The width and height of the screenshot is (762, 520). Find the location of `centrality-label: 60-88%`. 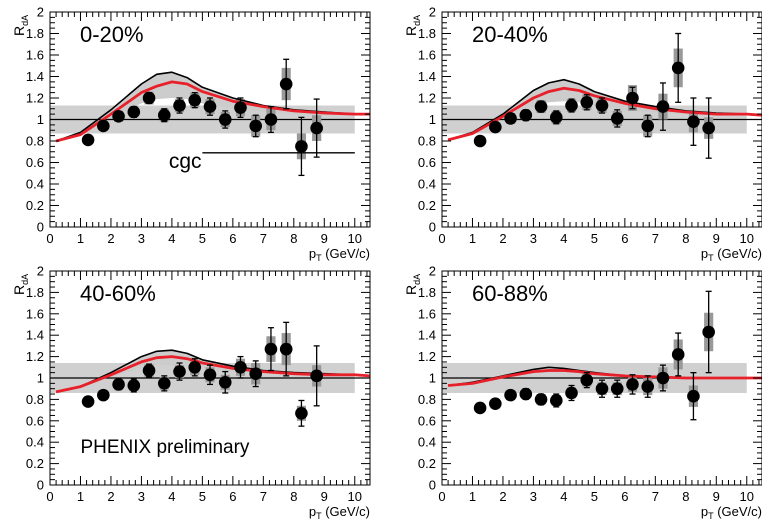

centrality-label: 60-88% is located at coordinates (510, 293).